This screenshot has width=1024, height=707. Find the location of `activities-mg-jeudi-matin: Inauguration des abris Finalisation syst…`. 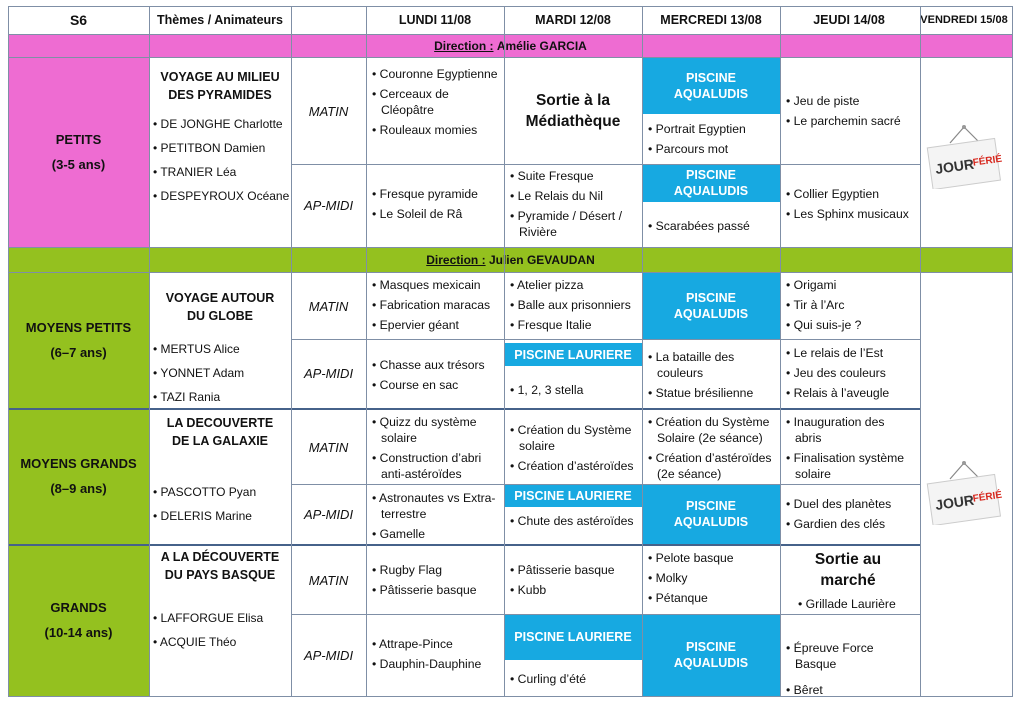

activities-mg-jeudi-matin: Inauguration des abris Finalisation syst… is located at coordinates (849, 449).